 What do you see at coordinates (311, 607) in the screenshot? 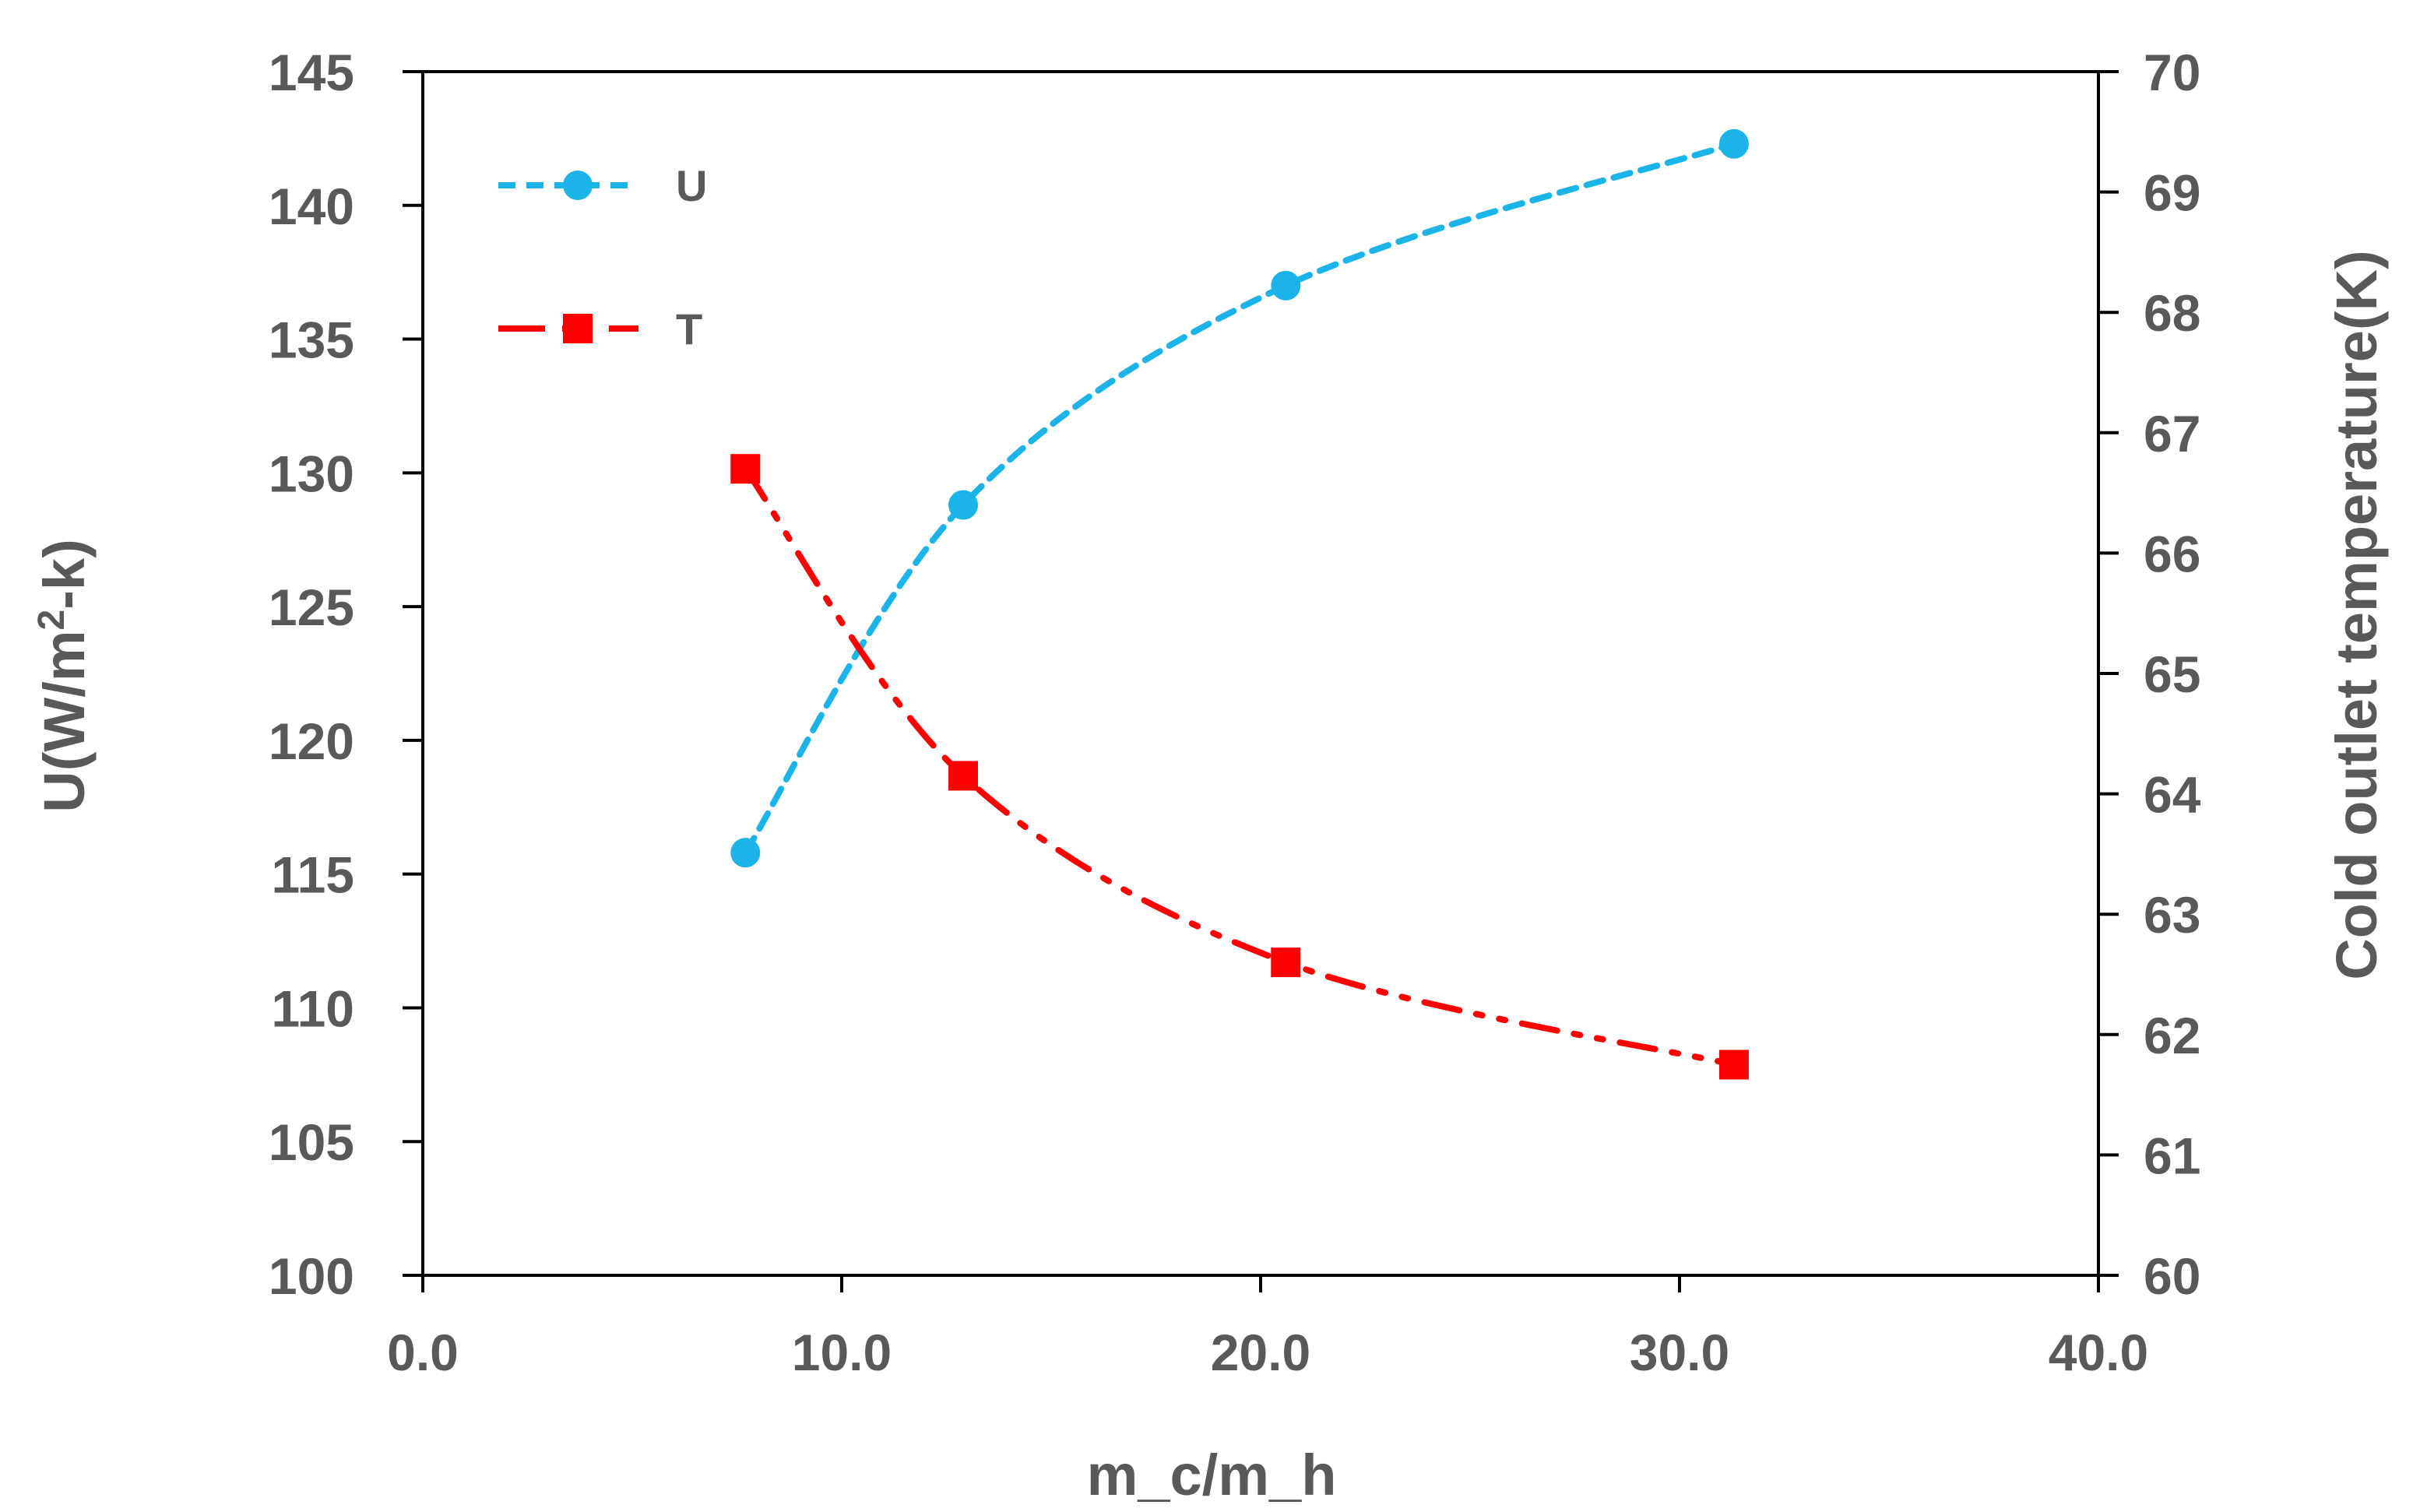
I see `y-left-tick-label: 125` at bounding box center [311, 607].